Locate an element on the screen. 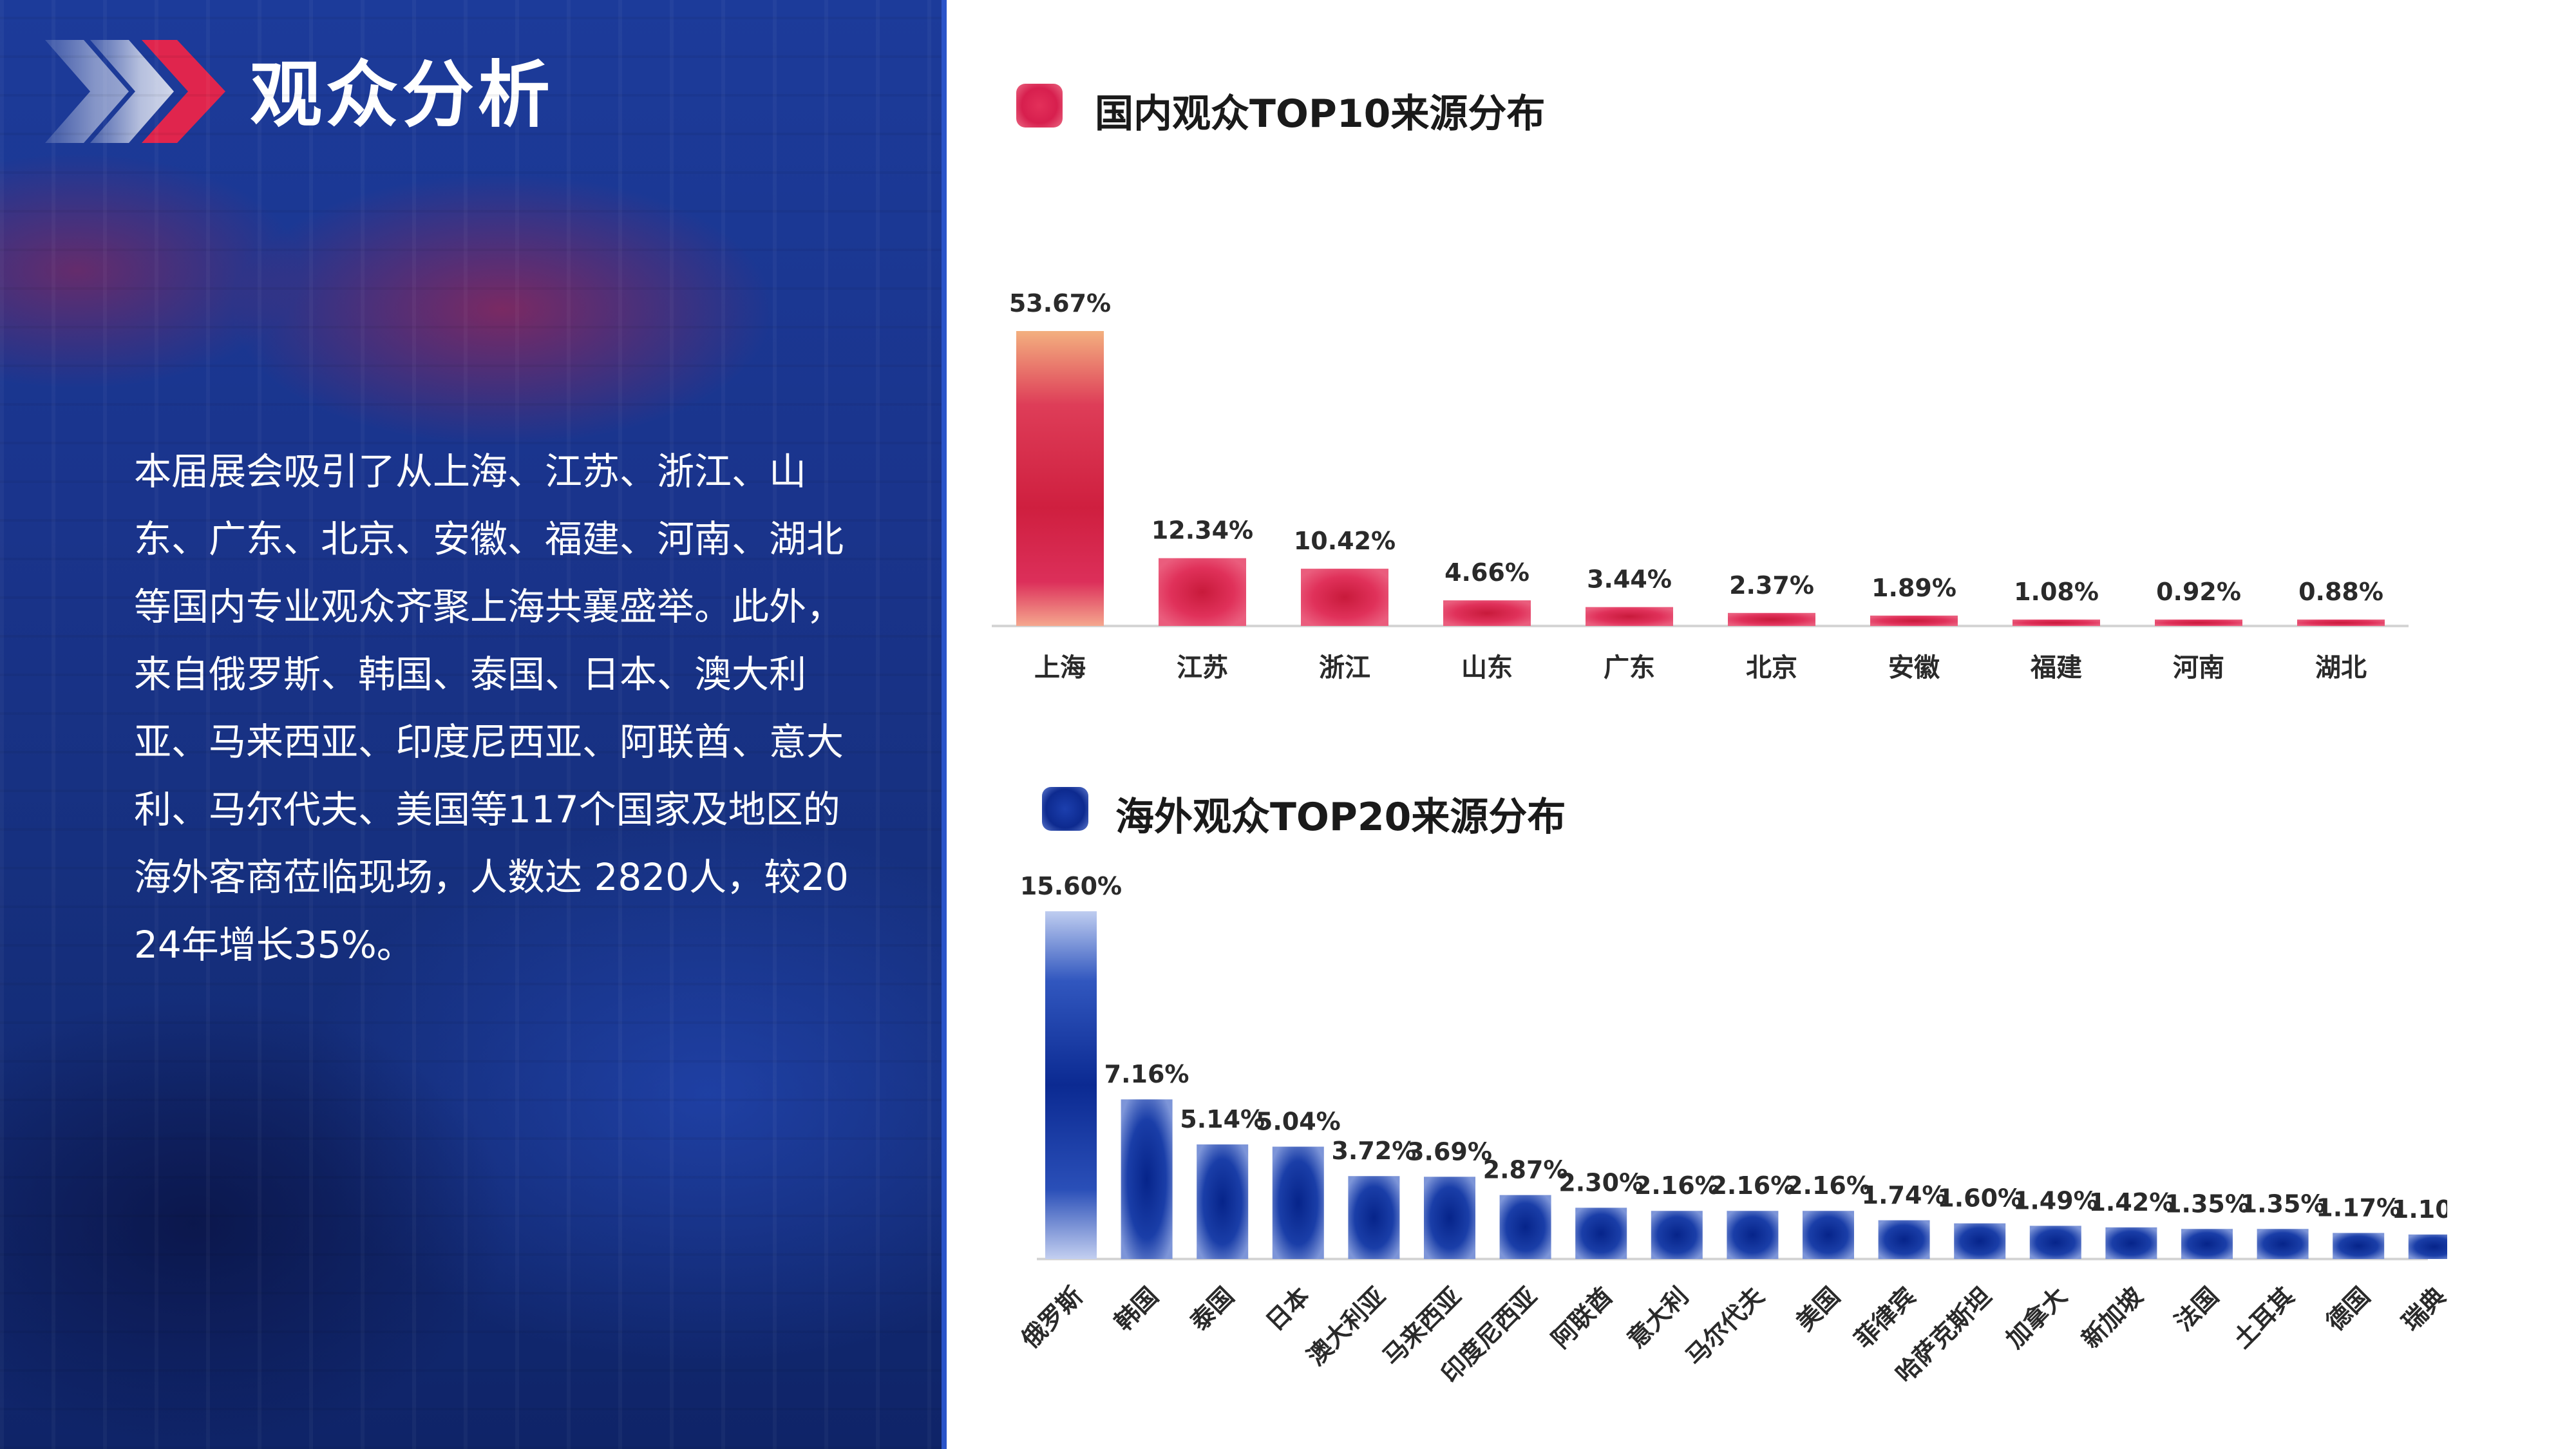 Image resolution: width=2576 pixels, height=1449 pixels. category-label: 泰国 is located at coordinates (1212, 1309).